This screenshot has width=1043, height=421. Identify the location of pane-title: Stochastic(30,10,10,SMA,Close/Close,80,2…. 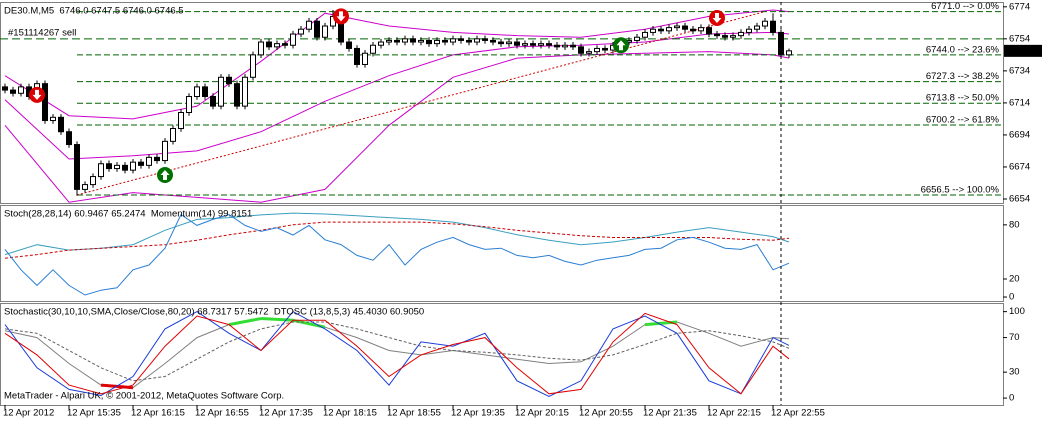
(214, 312).